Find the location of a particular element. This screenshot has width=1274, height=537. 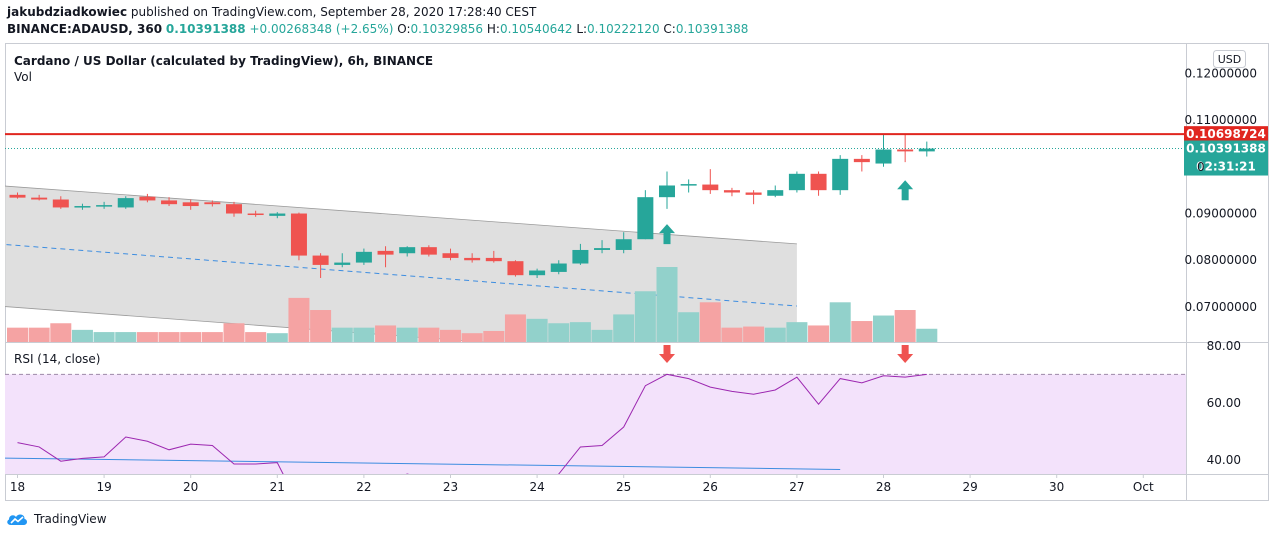

signal-markers is located at coordinates (786, 212).